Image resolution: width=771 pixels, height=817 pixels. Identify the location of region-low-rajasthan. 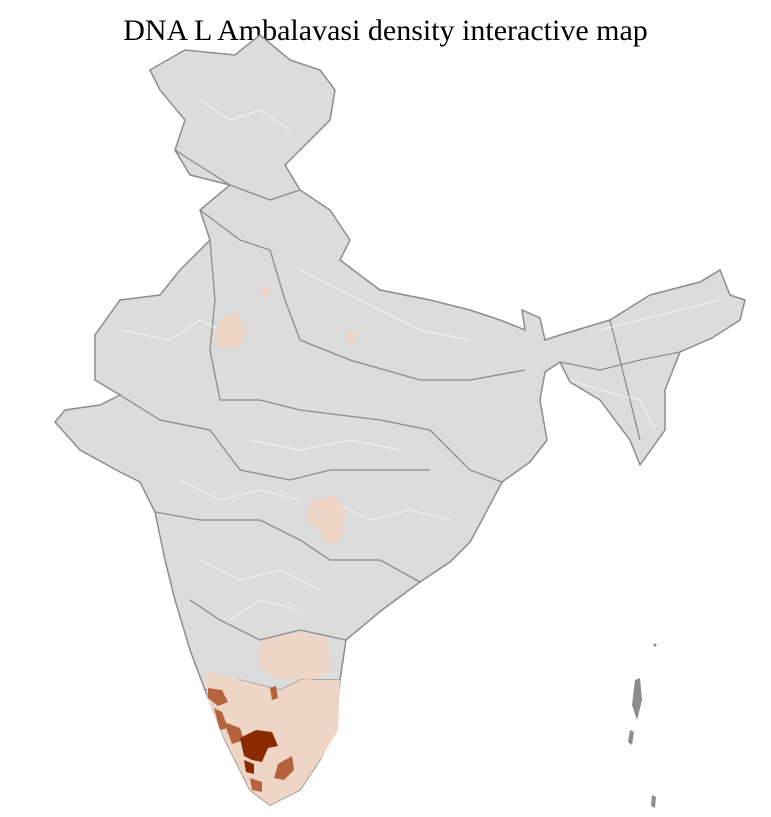
(230, 330).